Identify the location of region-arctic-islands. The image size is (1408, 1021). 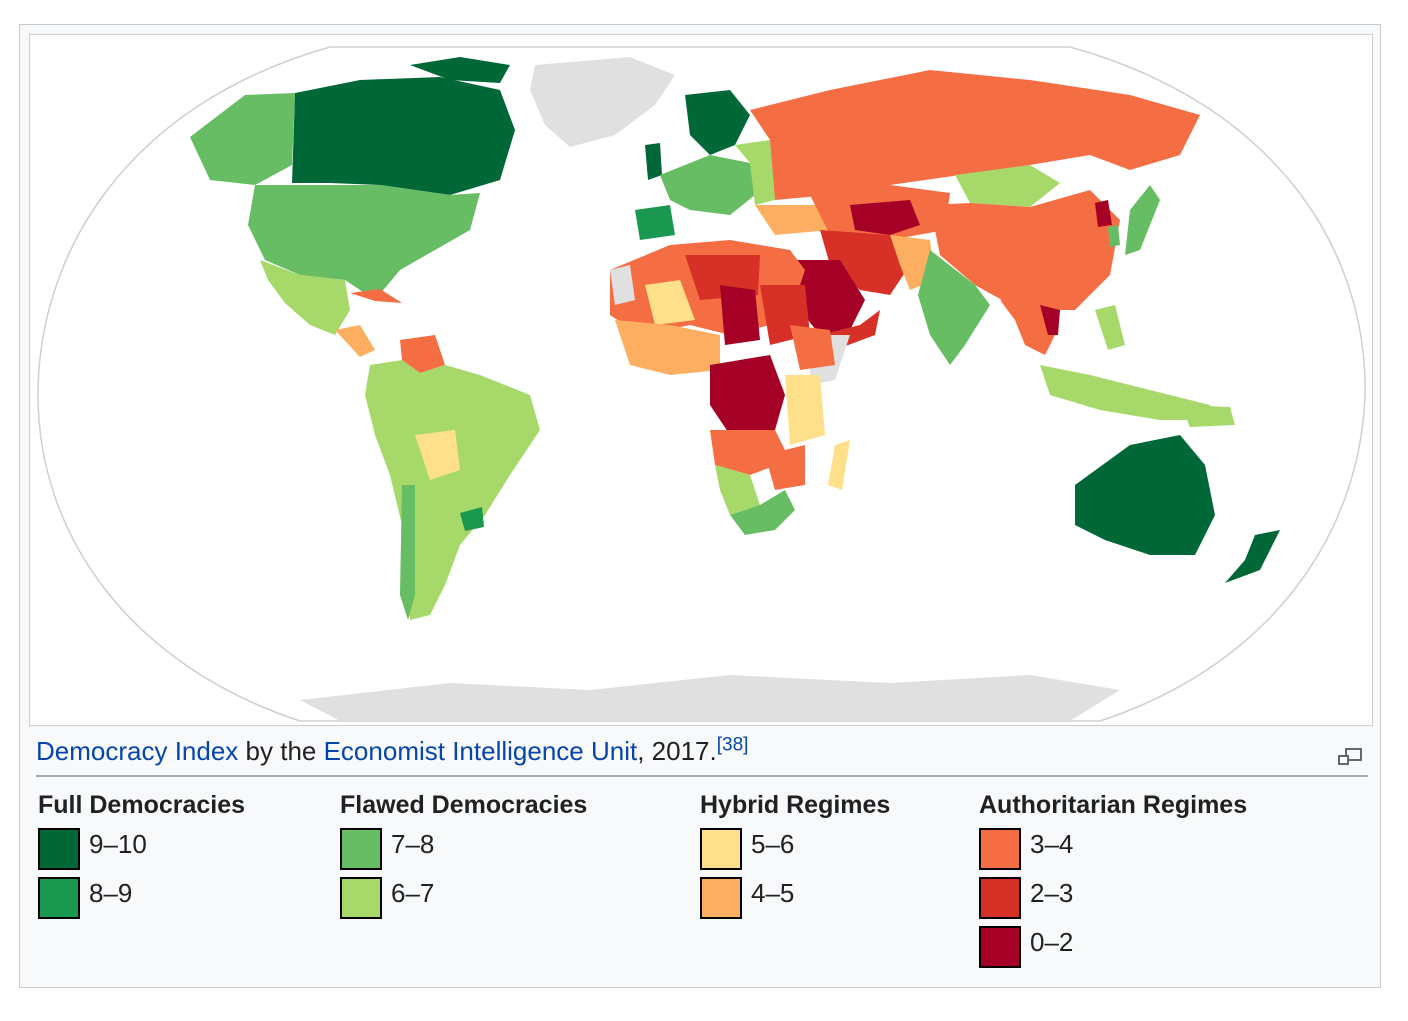
(460, 70).